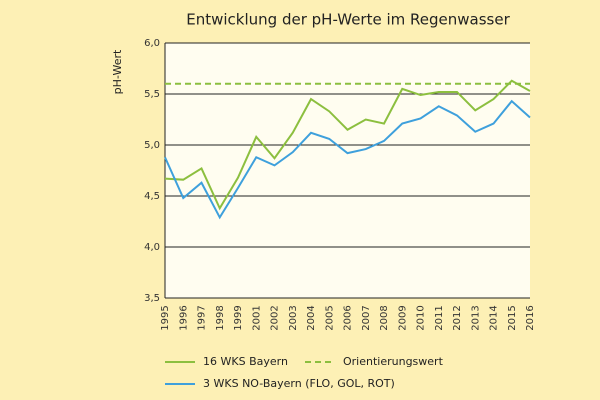 The image size is (600, 400). I want to click on x-tick-label: 2012, so click(457, 317).